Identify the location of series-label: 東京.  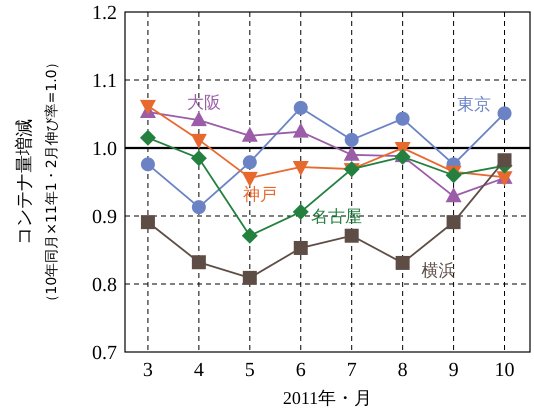
(473, 105).